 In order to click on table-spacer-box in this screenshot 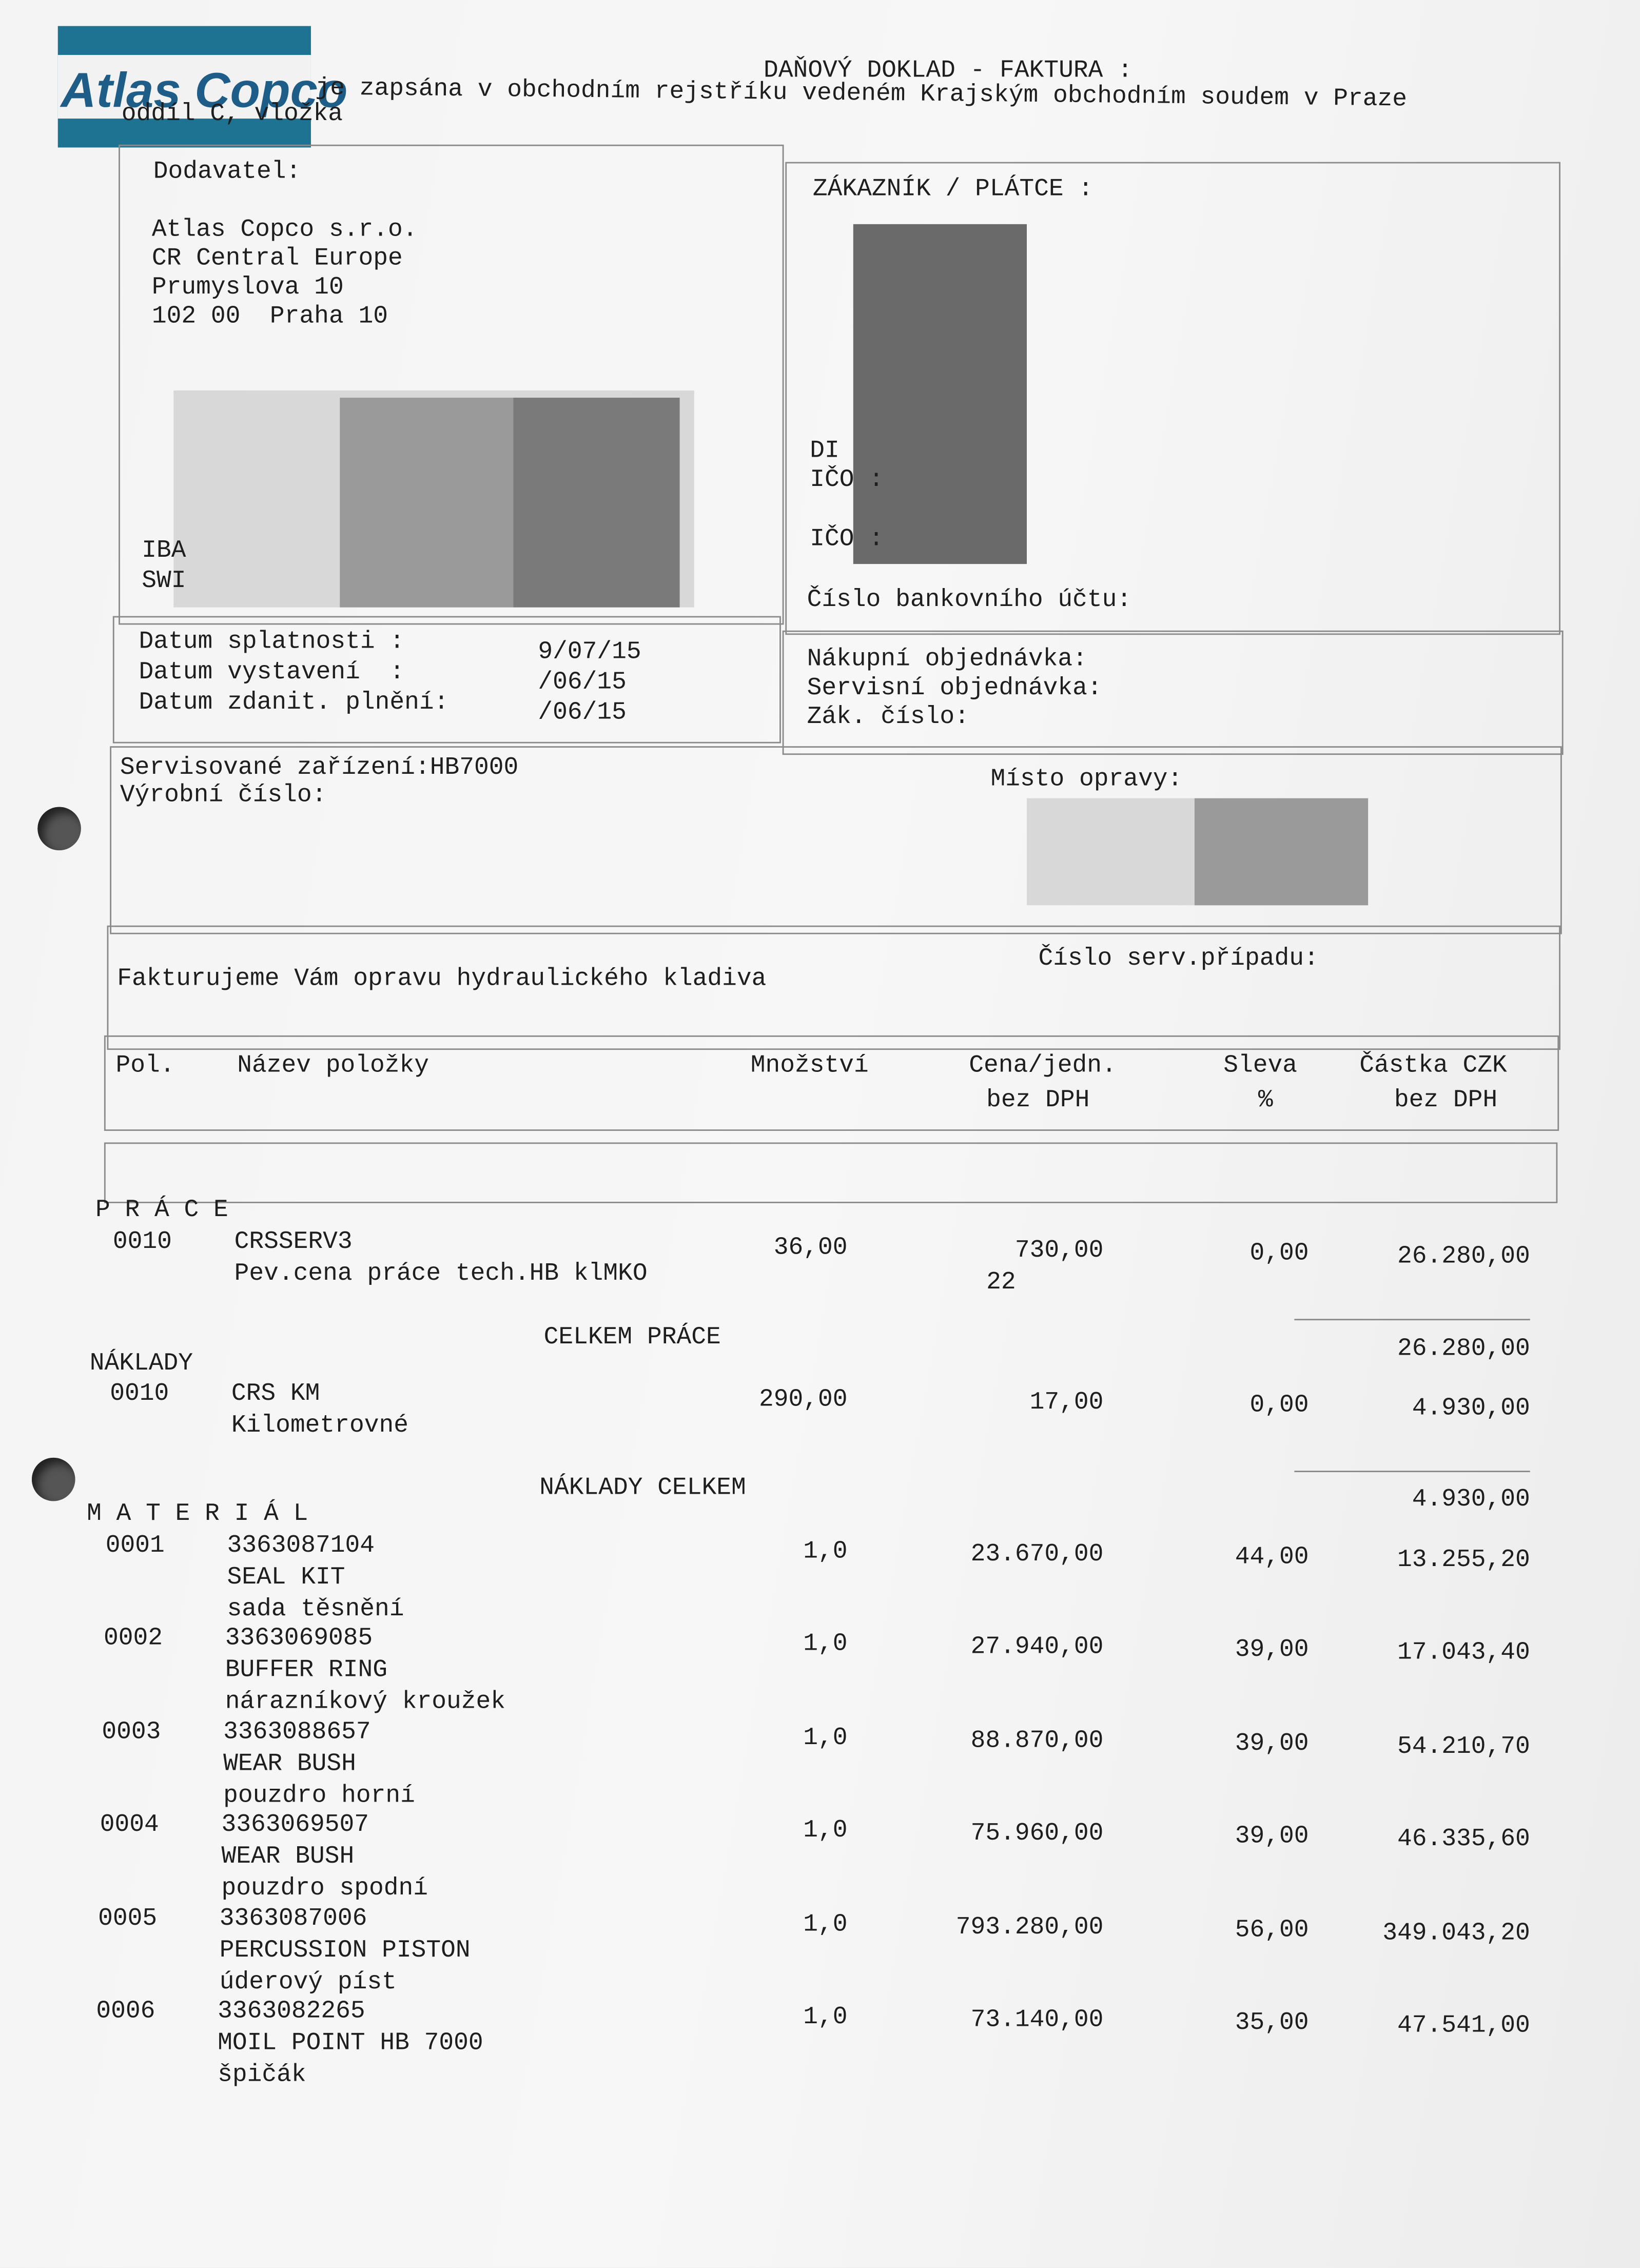, I will do `click(831, 1172)`.